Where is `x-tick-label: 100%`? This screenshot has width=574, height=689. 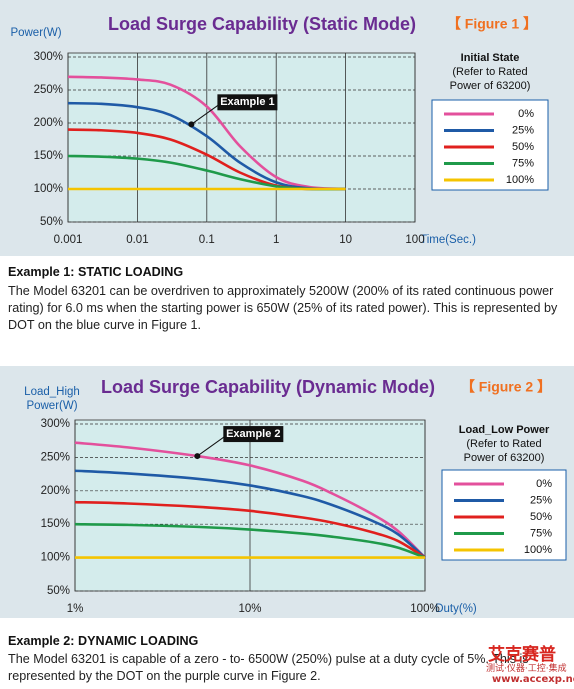
x-tick-label: 100% is located at coordinates (424, 609).